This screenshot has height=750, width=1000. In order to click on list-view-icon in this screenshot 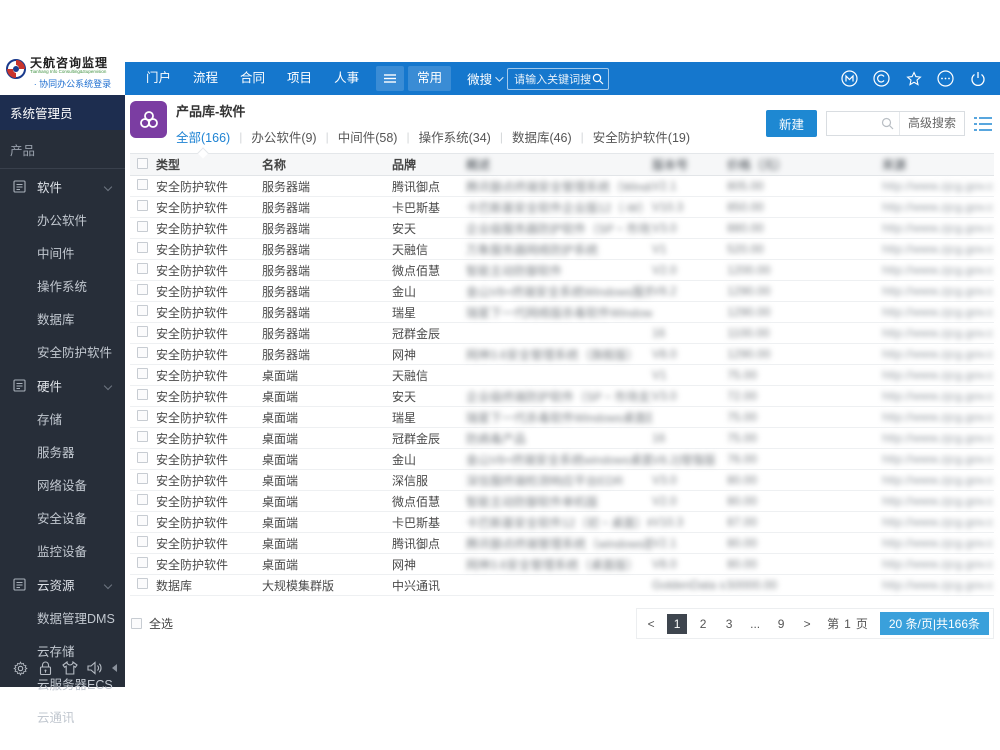, I will do `click(983, 124)`.